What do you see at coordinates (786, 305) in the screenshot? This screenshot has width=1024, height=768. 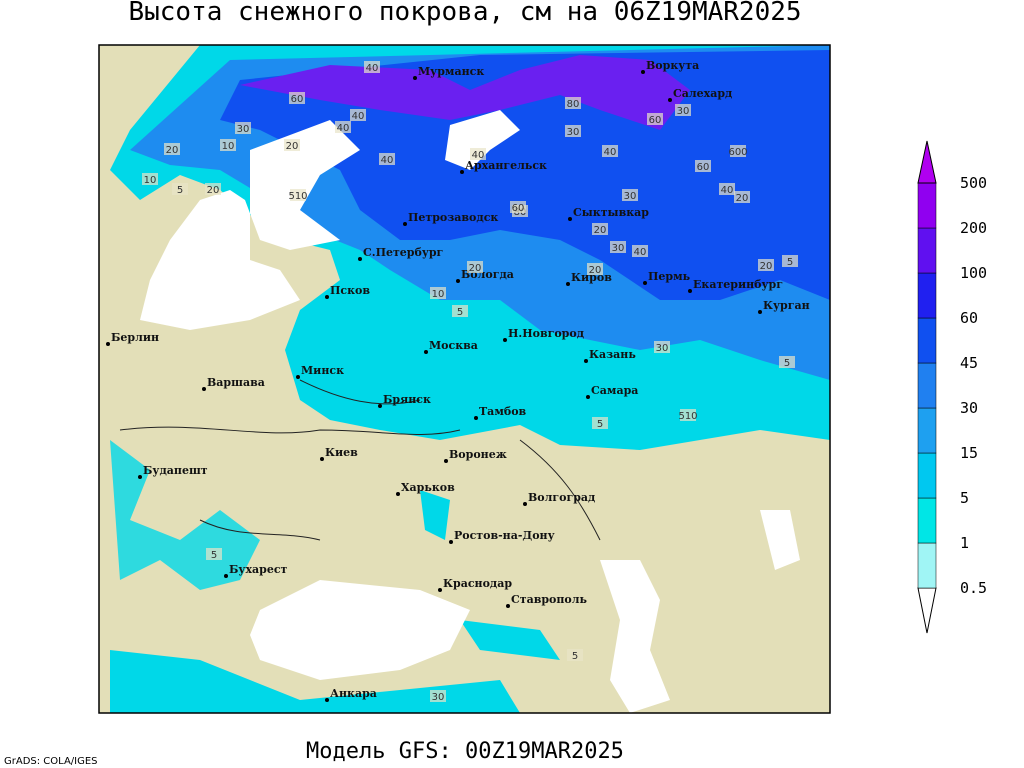 I see `city-label: Курган` at bounding box center [786, 305].